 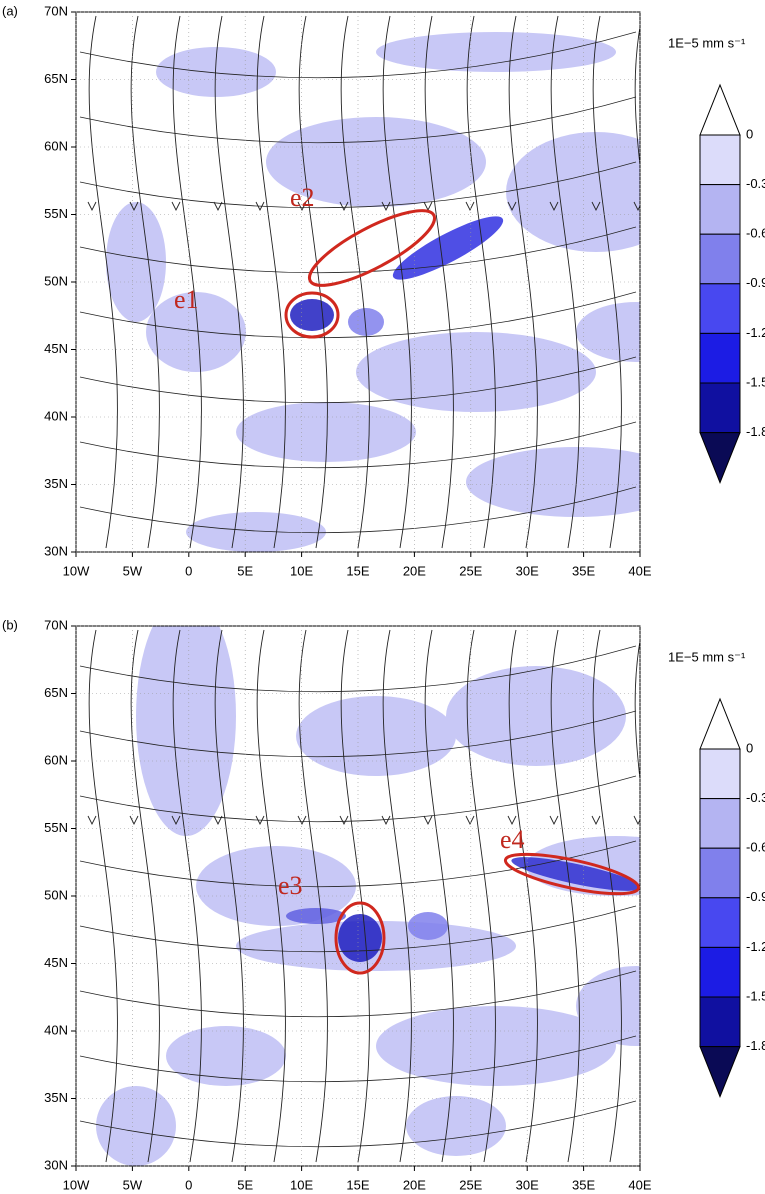 What do you see at coordinates (245, 570) in the screenshot?
I see `x-tick-label: 5E` at bounding box center [245, 570].